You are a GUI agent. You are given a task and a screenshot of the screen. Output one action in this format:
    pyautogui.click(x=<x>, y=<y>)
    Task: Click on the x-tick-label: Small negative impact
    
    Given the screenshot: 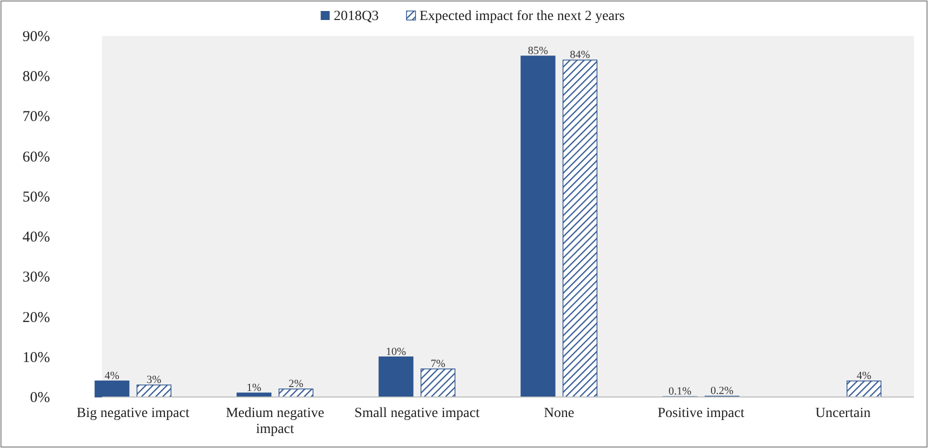 What is the action you would take?
    pyautogui.click(x=417, y=413)
    